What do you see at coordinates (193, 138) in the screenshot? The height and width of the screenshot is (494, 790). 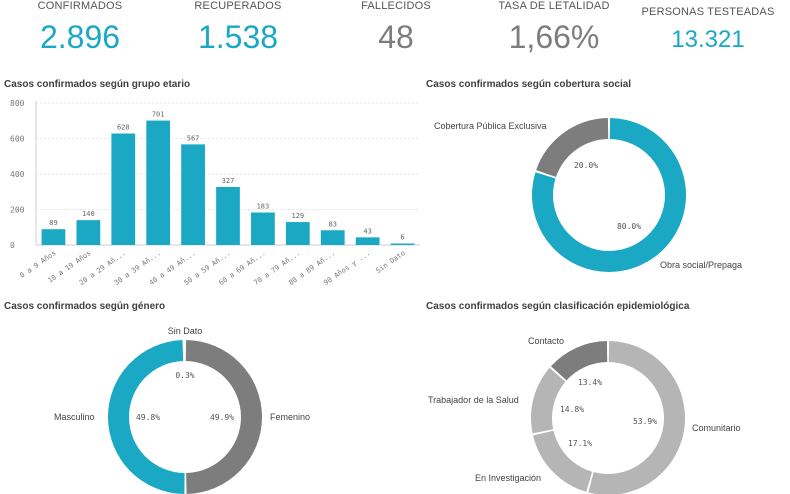 I see `bar-value-label: 567` at bounding box center [193, 138].